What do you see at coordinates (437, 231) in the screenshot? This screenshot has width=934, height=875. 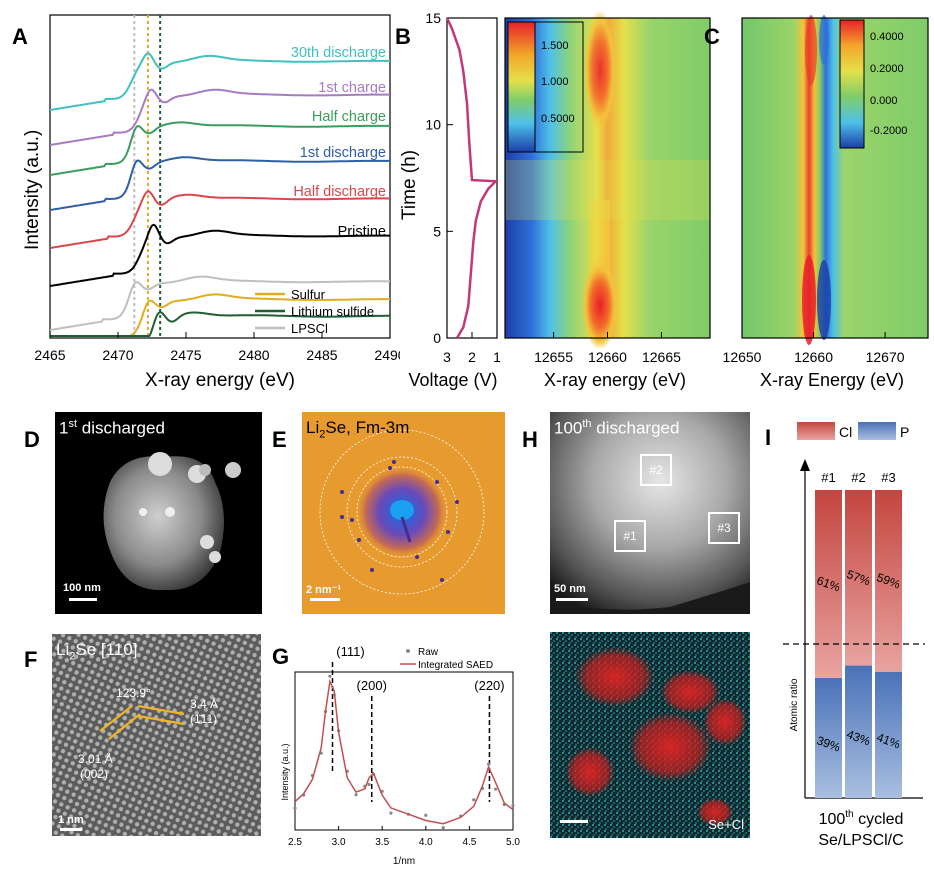 I see `b-time-tick-label: 5` at bounding box center [437, 231].